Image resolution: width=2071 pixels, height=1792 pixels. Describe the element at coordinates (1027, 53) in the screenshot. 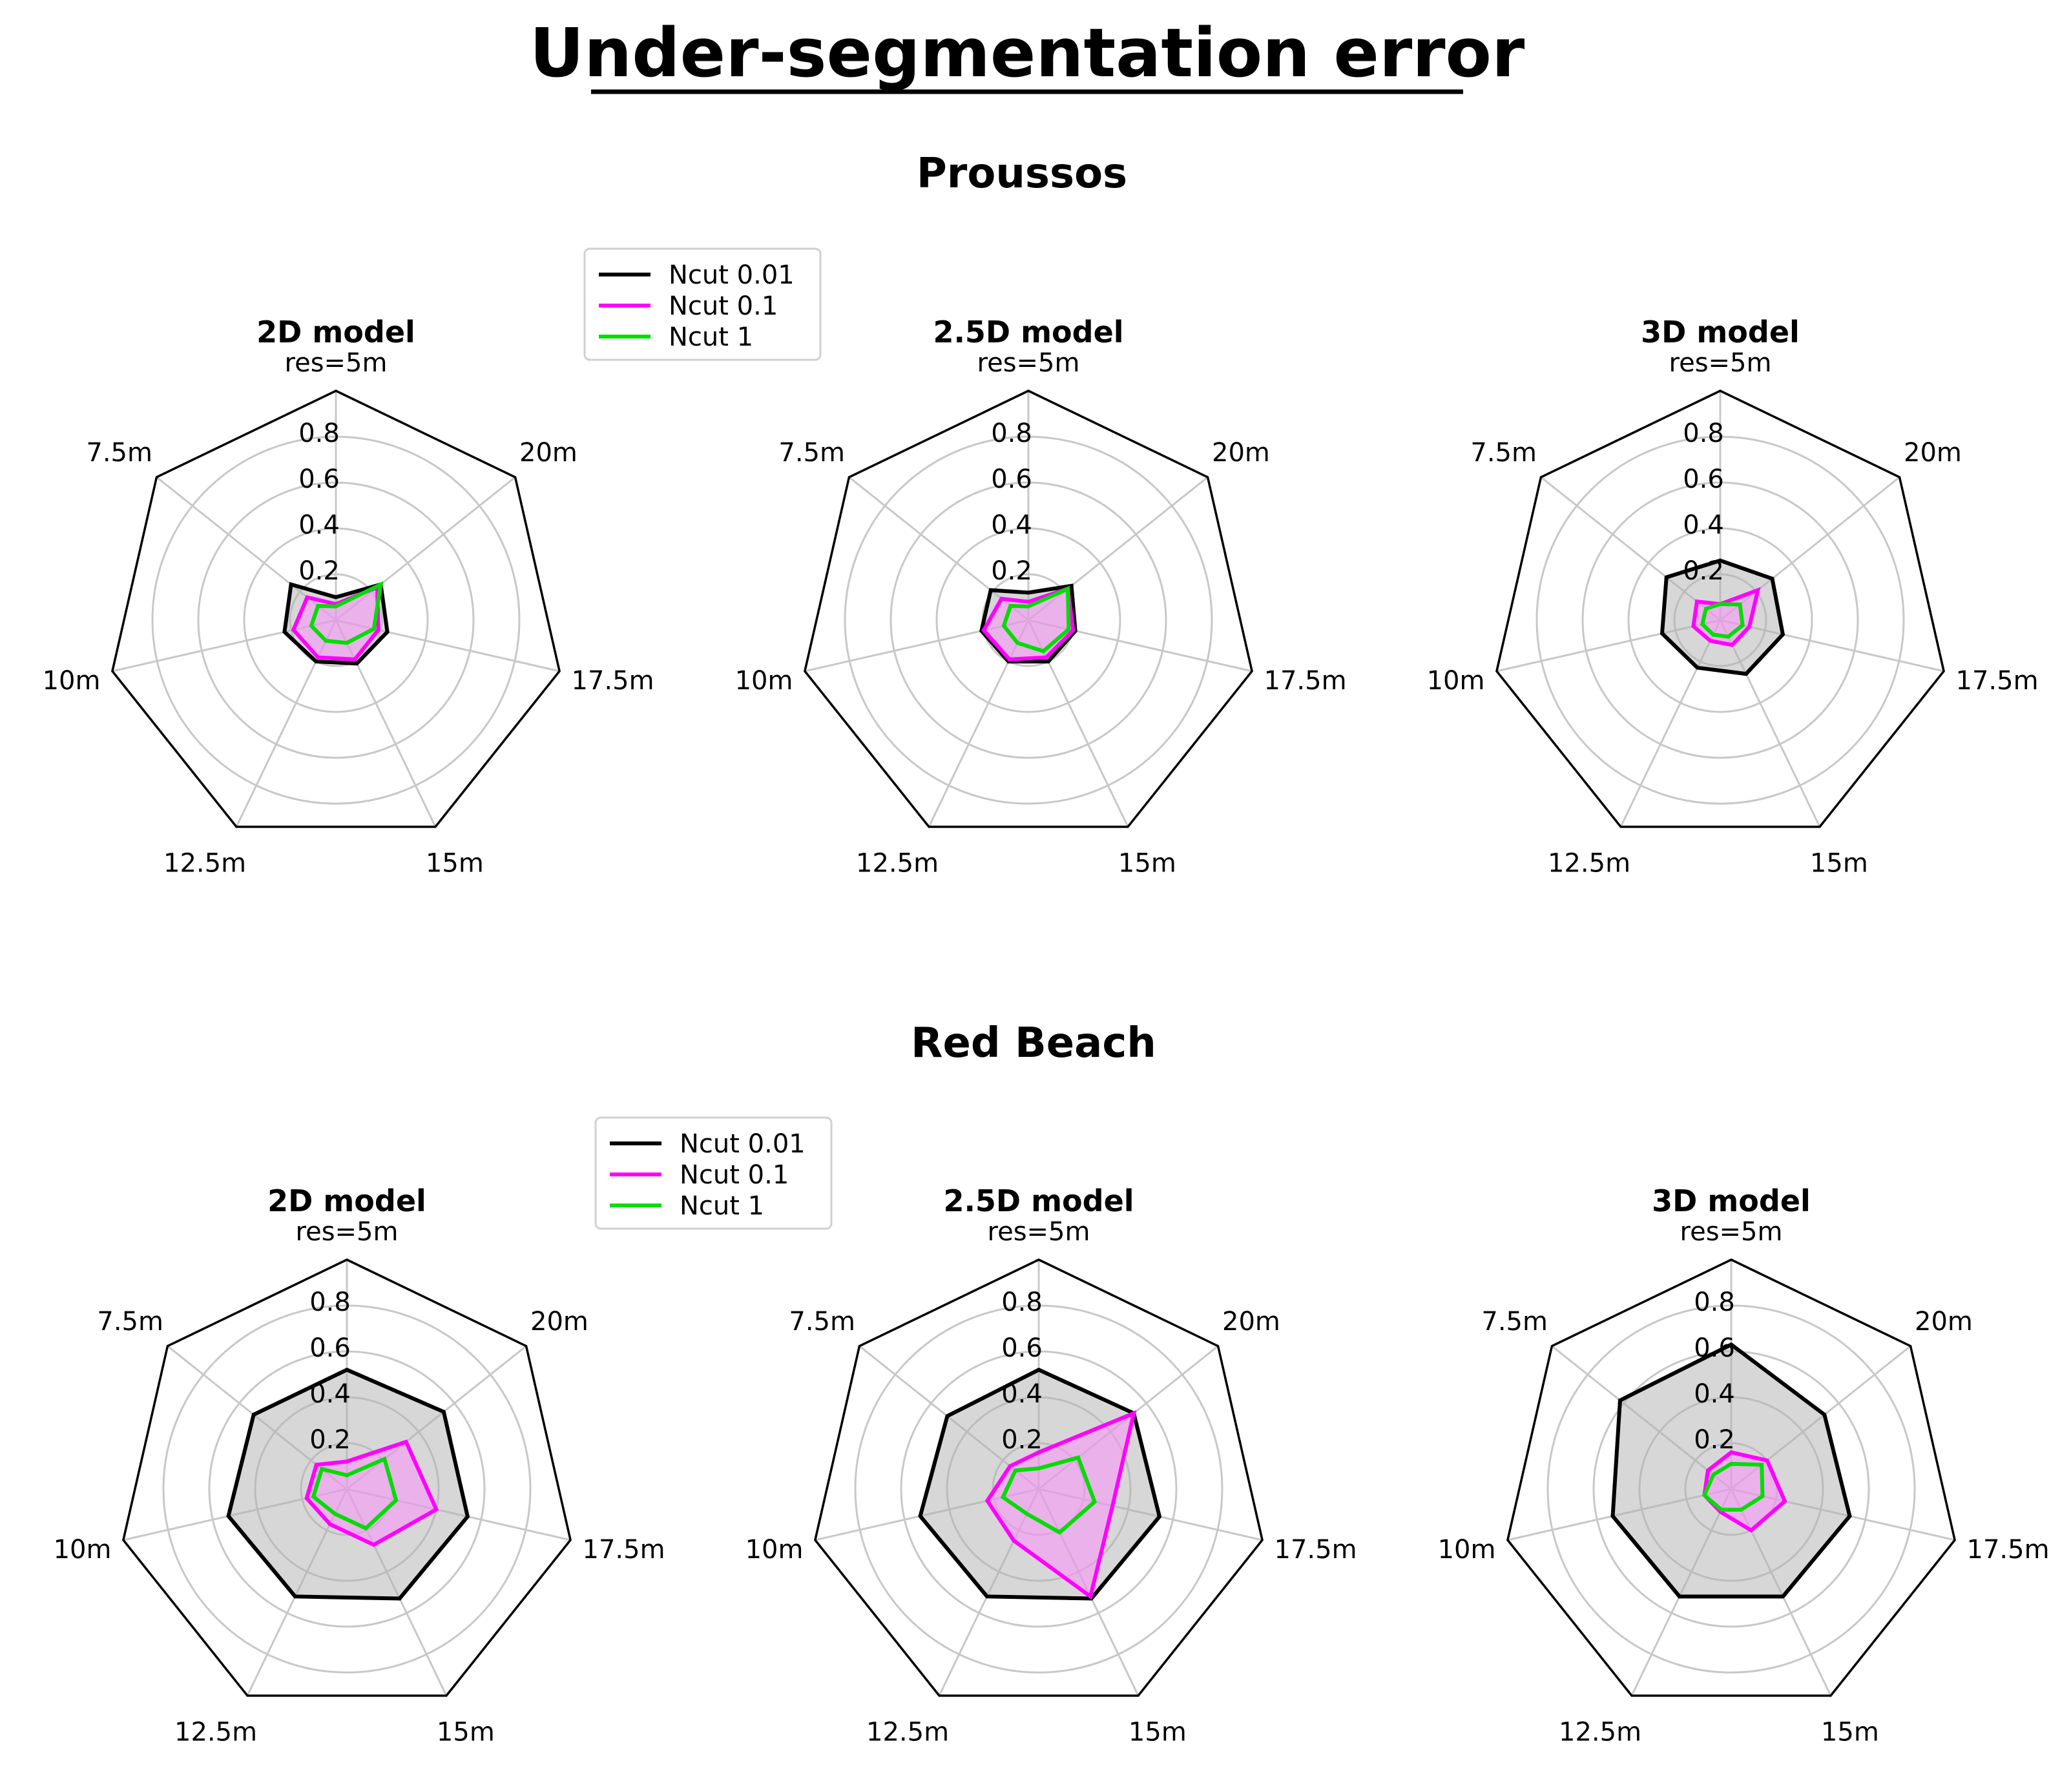

I see `figure-title: Under-segmentation error` at that location.